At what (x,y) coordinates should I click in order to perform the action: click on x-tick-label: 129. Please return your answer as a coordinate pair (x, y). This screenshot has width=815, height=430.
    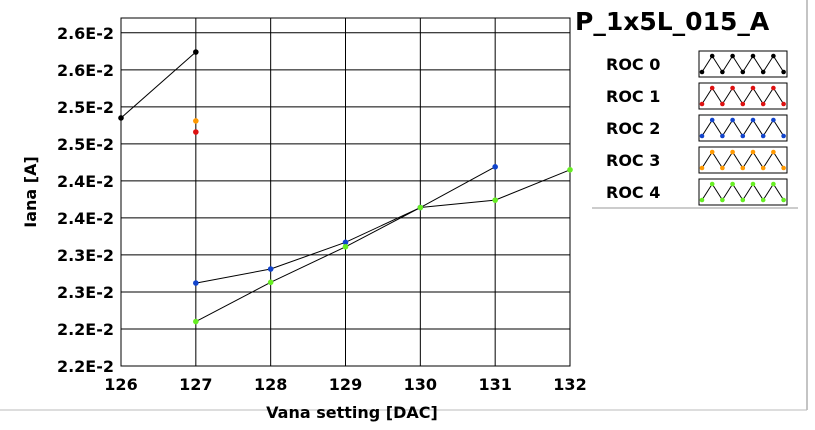
    Looking at the image, I should click on (345, 384).